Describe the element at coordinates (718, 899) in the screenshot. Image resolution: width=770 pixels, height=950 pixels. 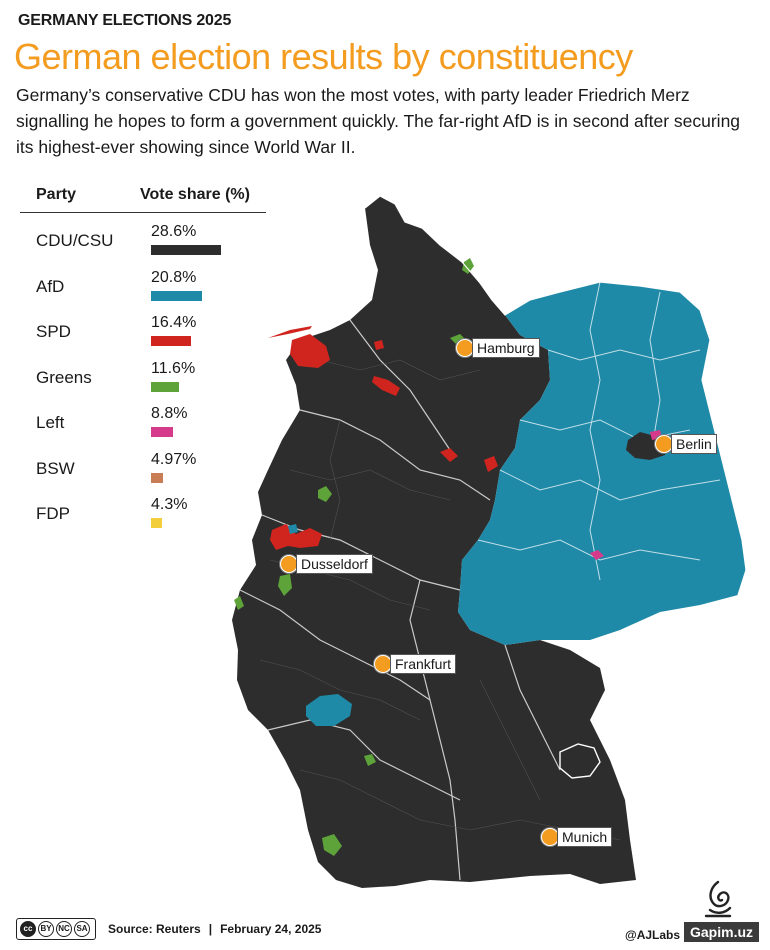
I see `al-jazeera-logo-icon` at that location.